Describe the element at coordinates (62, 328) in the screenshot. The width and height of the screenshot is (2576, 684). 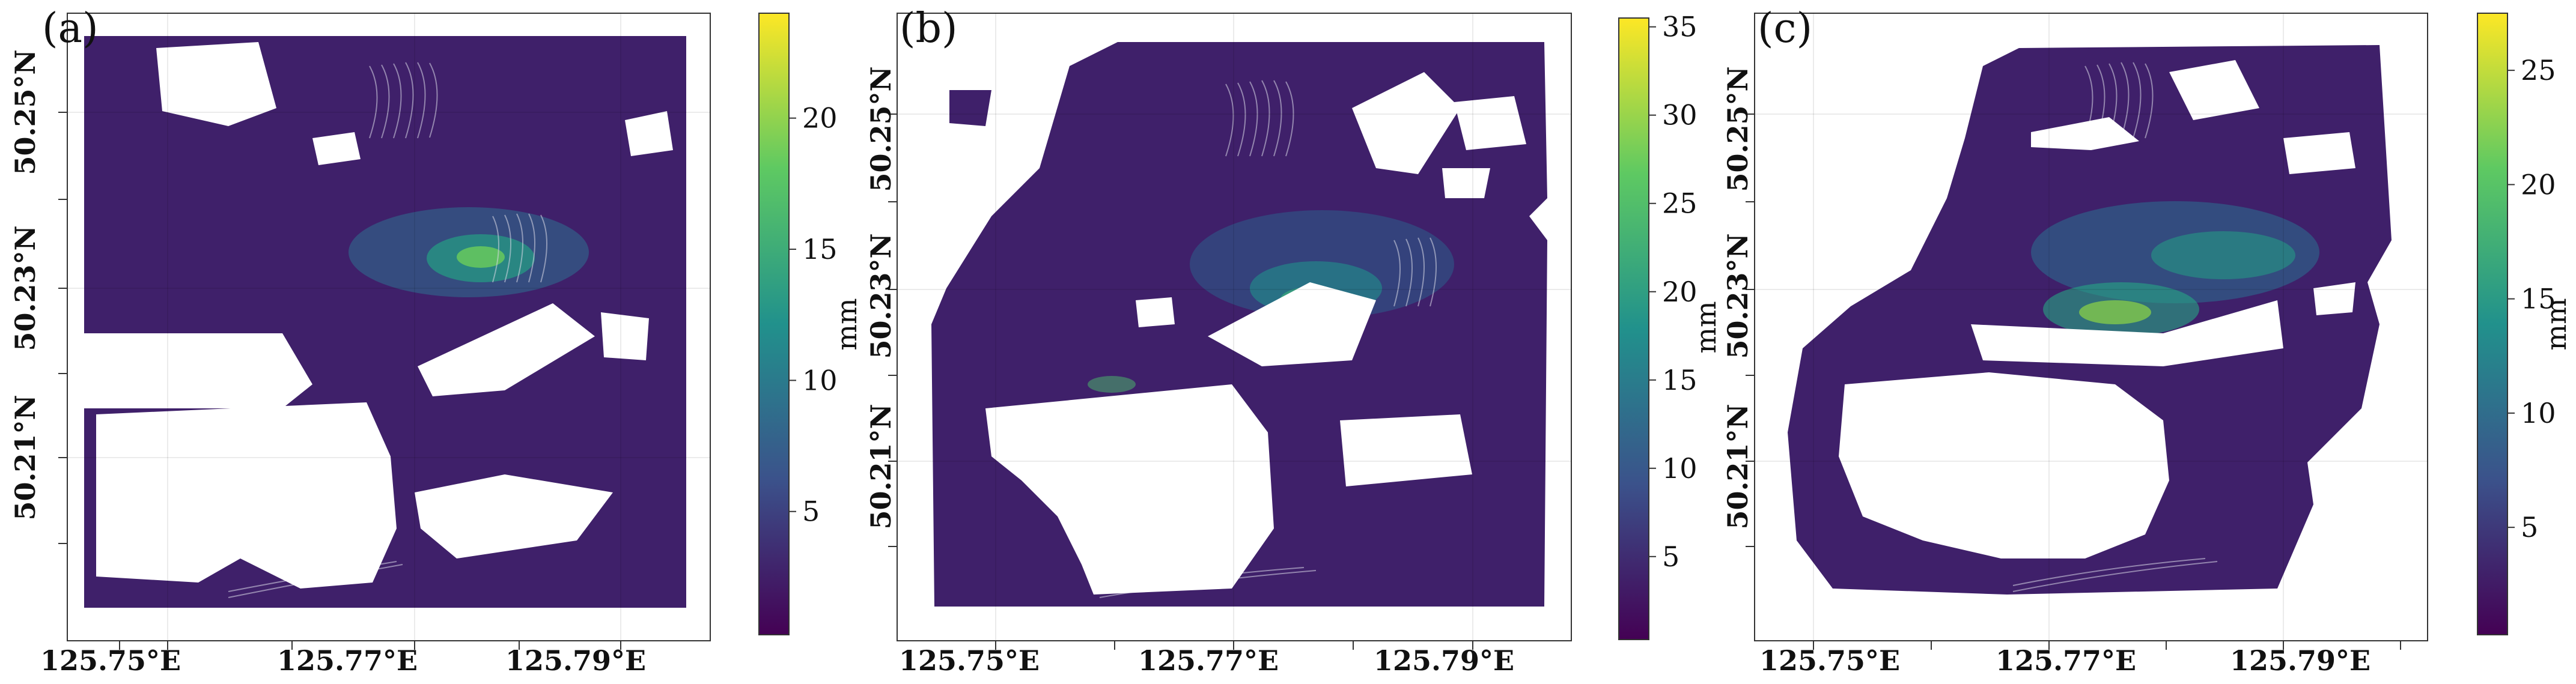
I see `panel-a-y-axis-ticks` at that location.